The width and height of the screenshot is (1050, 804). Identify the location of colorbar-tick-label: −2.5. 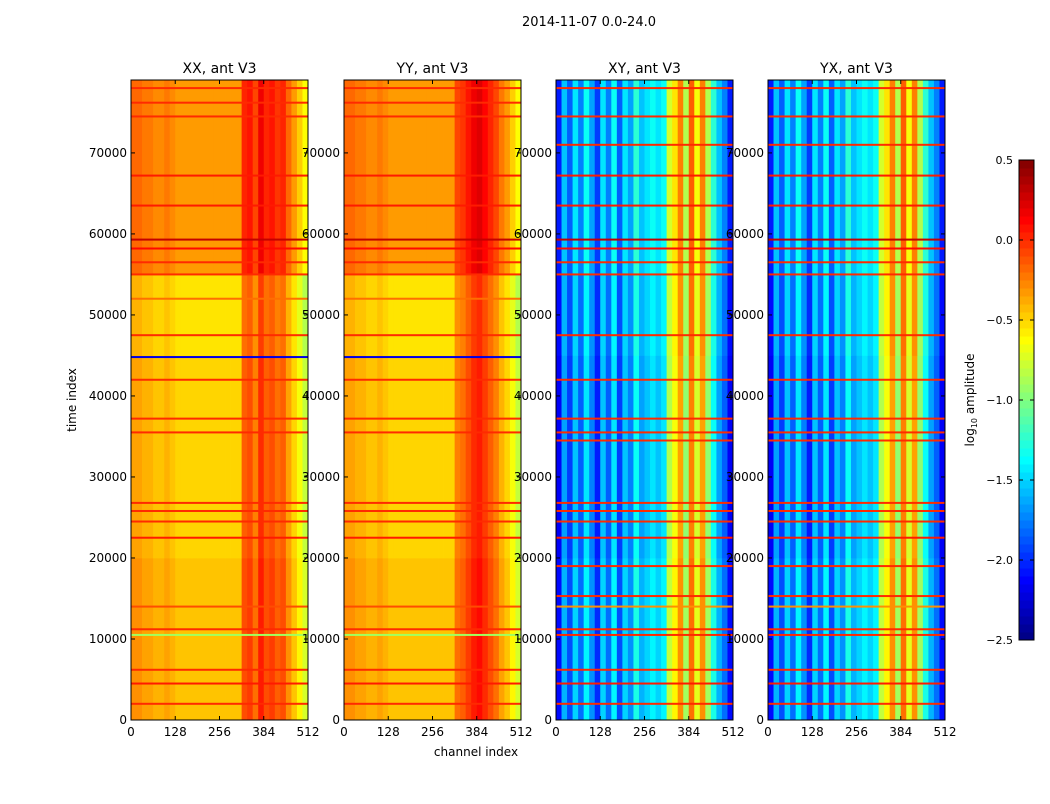
(999, 640).